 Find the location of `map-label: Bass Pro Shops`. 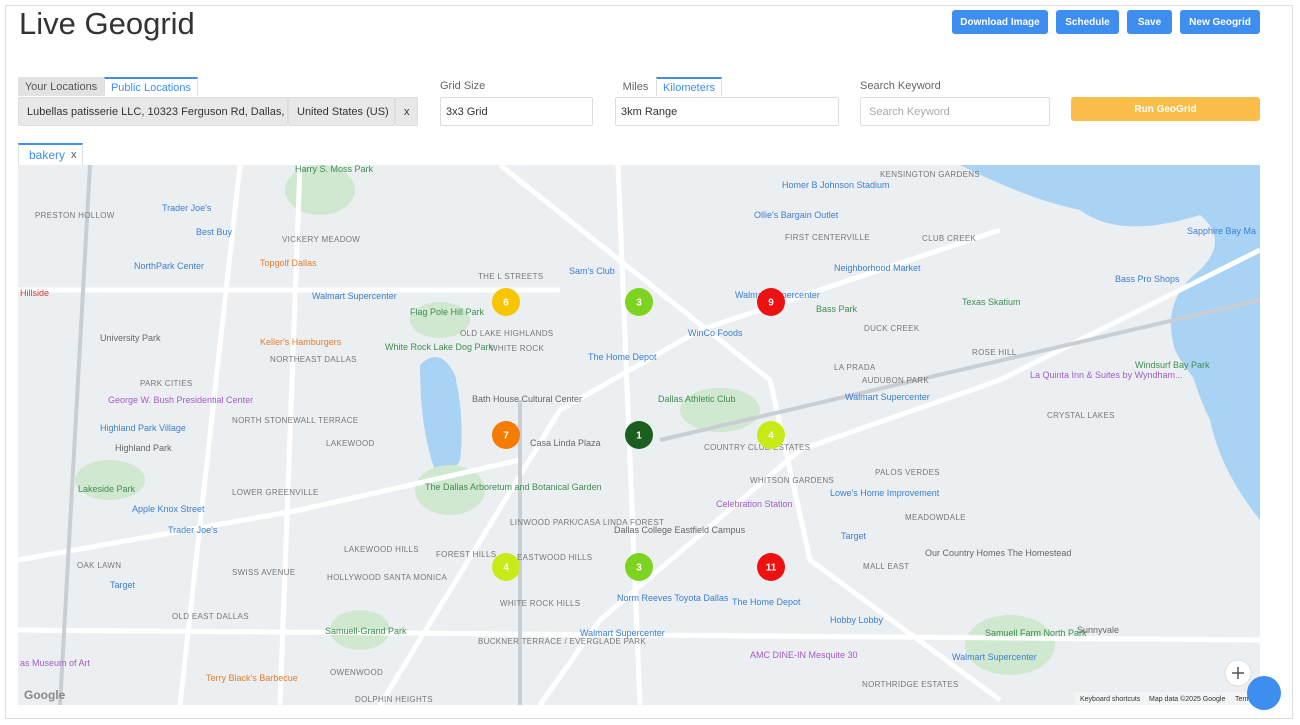

map-label: Bass Pro Shops is located at coordinates (1147, 279).